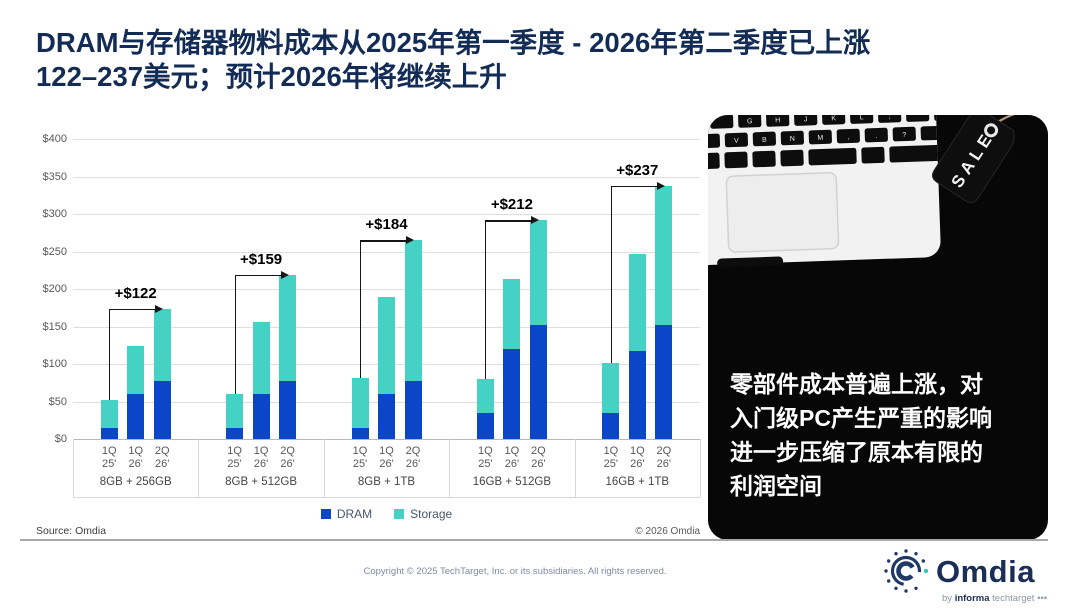 This screenshot has width=1080, height=608. I want to click on annotation-label: +$184, so click(386, 225).